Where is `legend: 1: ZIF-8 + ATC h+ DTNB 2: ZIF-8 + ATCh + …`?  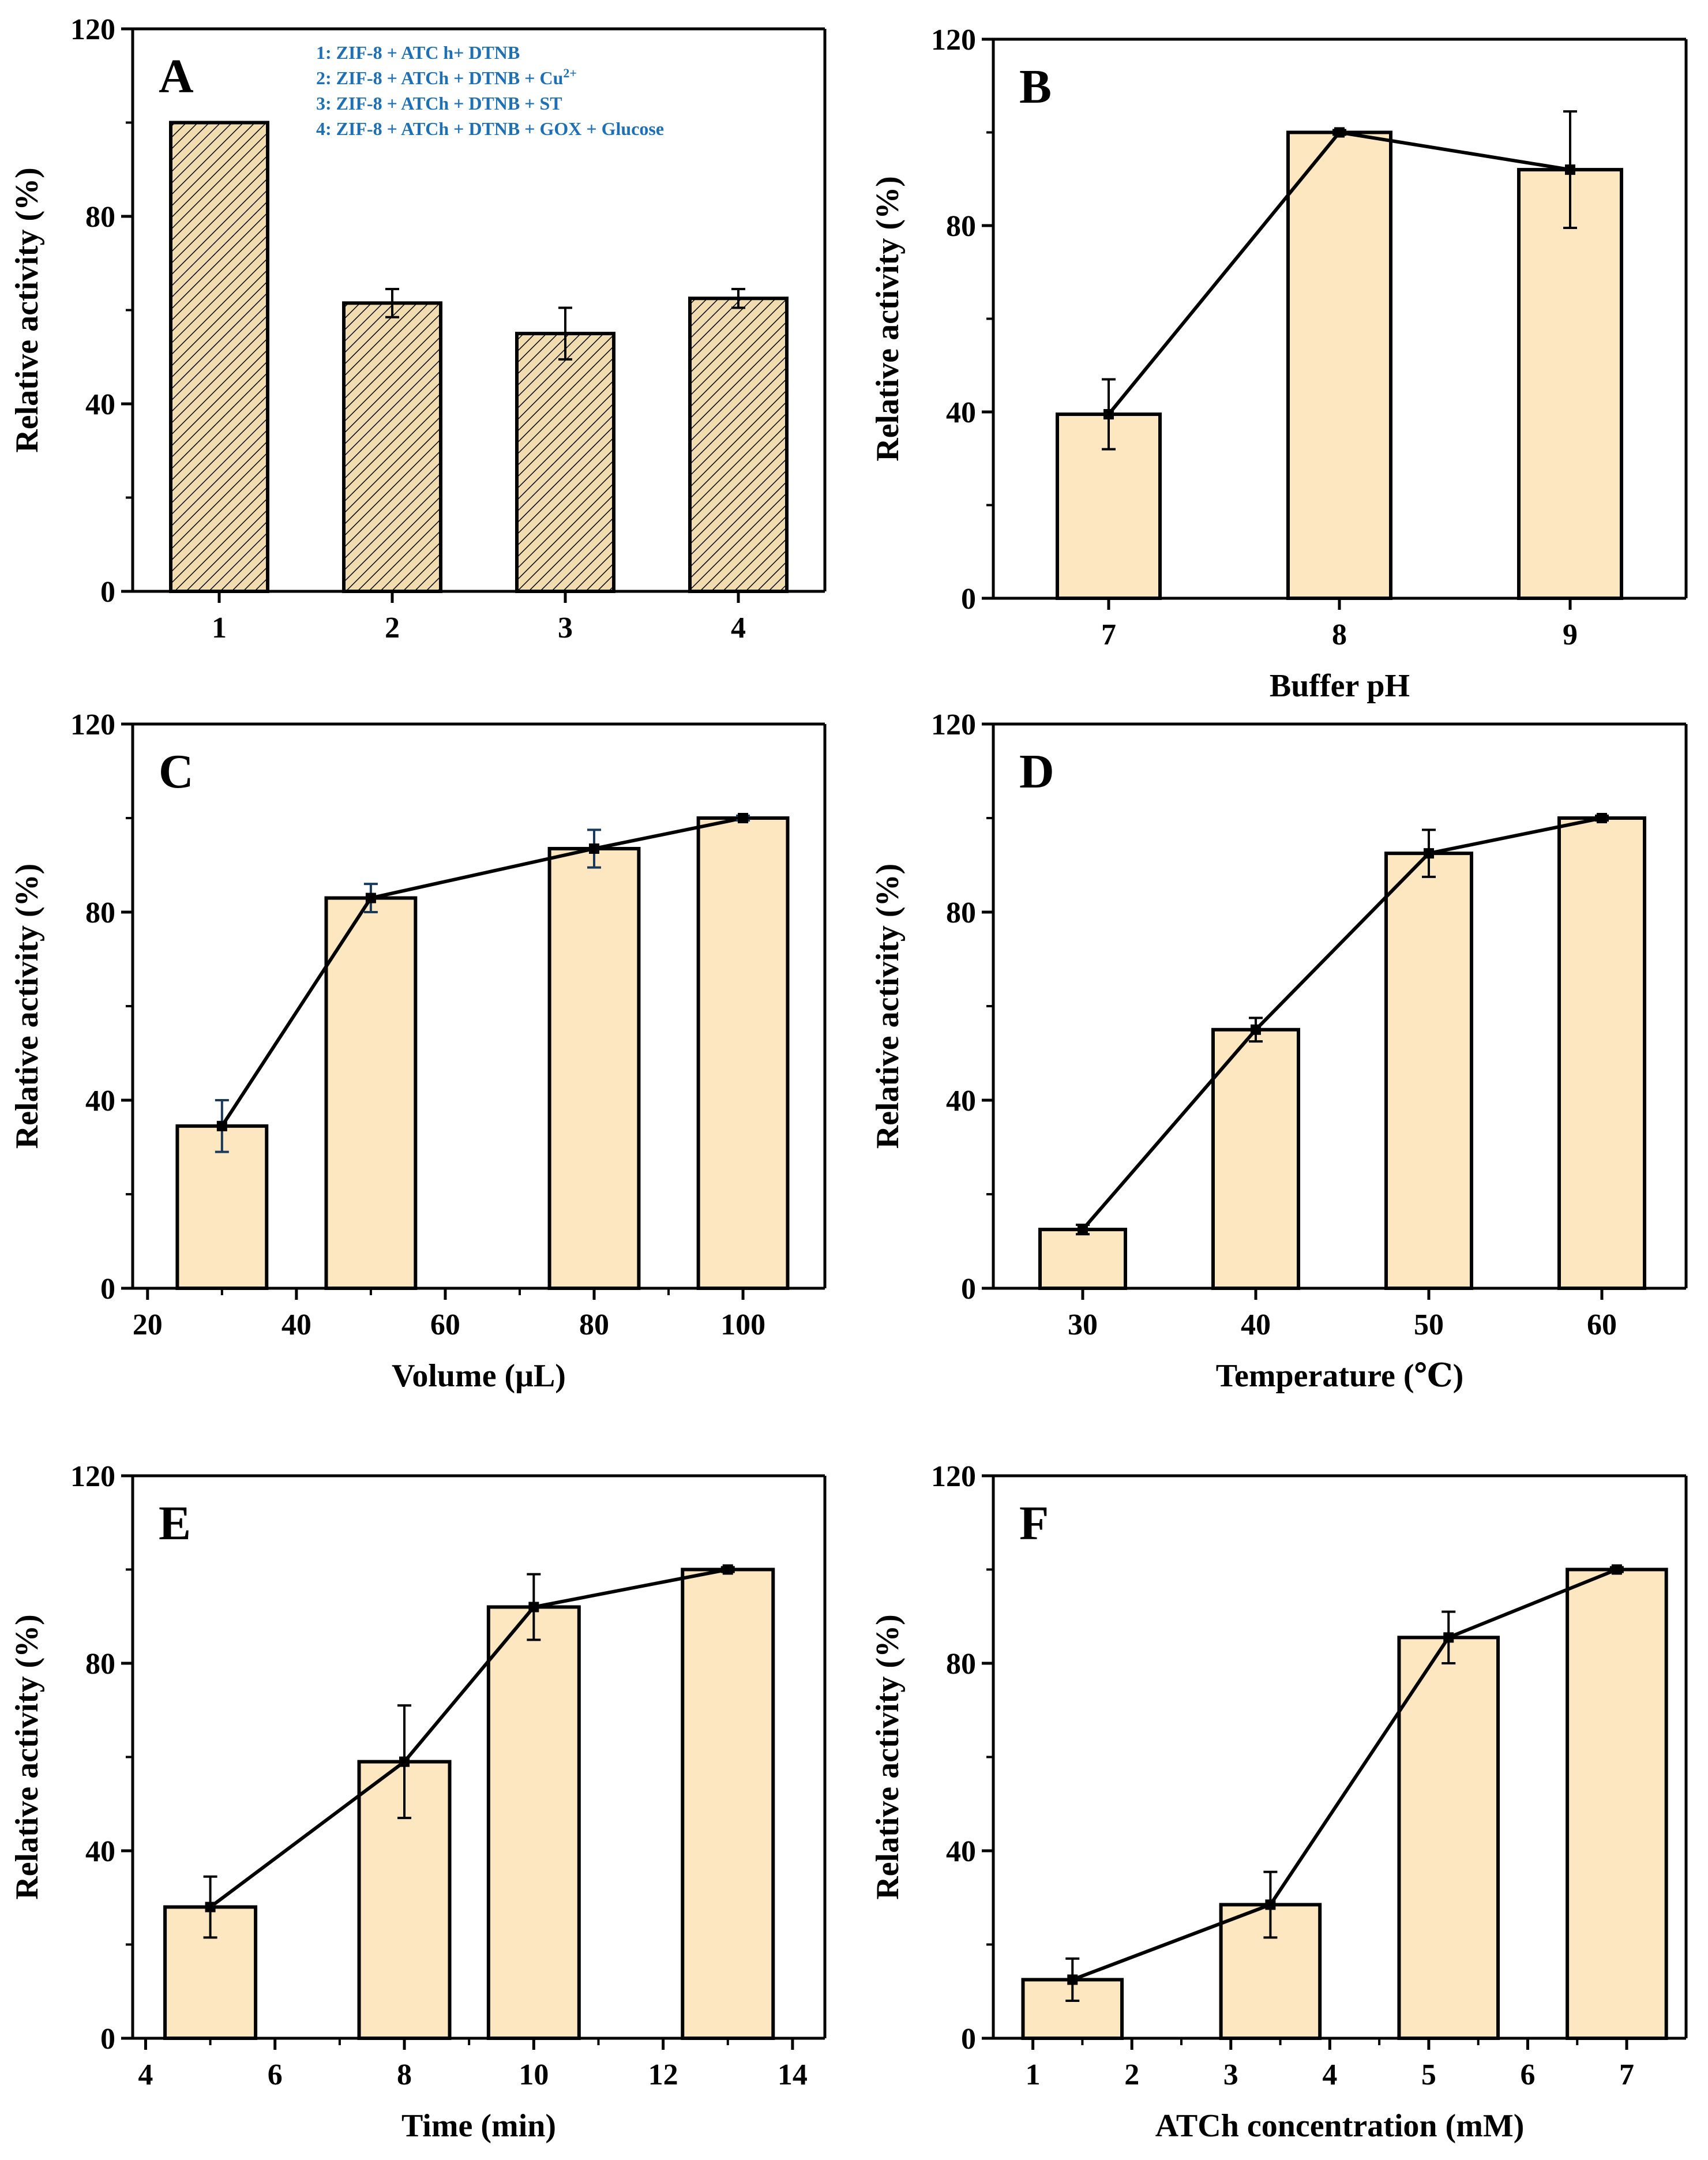 legend: 1: ZIF-8 + ATC h+ DTNB 2: ZIF-8 + ATCh + … is located at coordinates (490, 90).